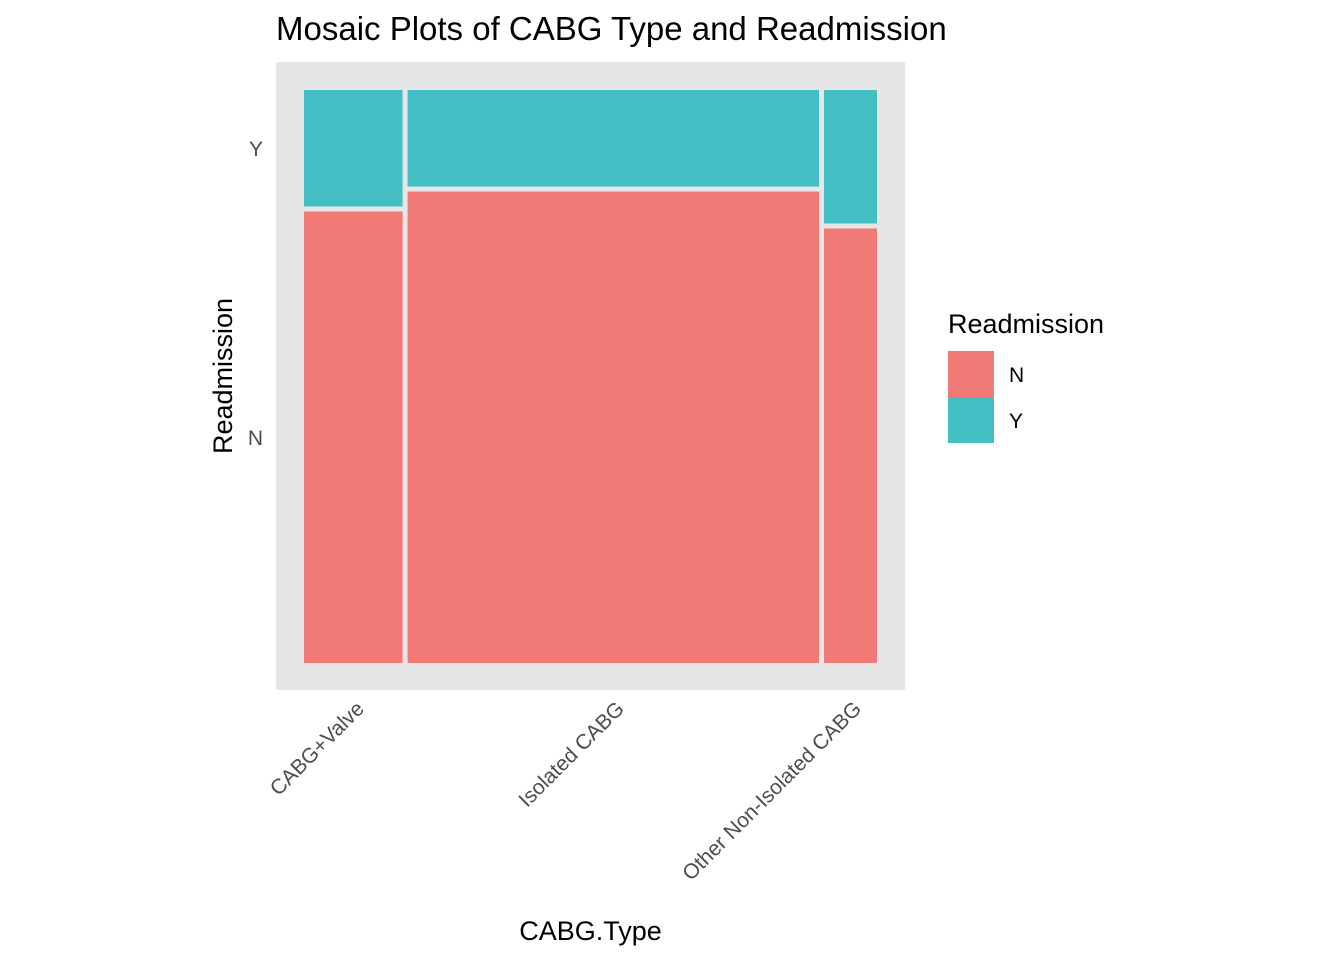 This screenshot has height=960, width=1344. What do you see at coordinates (1016, 421) in the screenshot?
I see `legend-label-y: Y` at bounding box center [1016, 421].